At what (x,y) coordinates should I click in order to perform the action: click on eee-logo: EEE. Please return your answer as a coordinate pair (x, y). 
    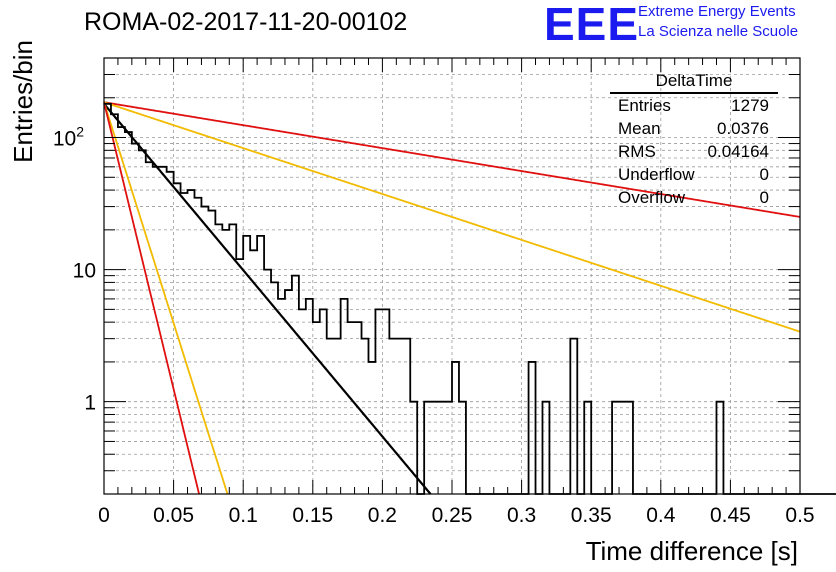
    Looking at the image, I should click on (592, 25).